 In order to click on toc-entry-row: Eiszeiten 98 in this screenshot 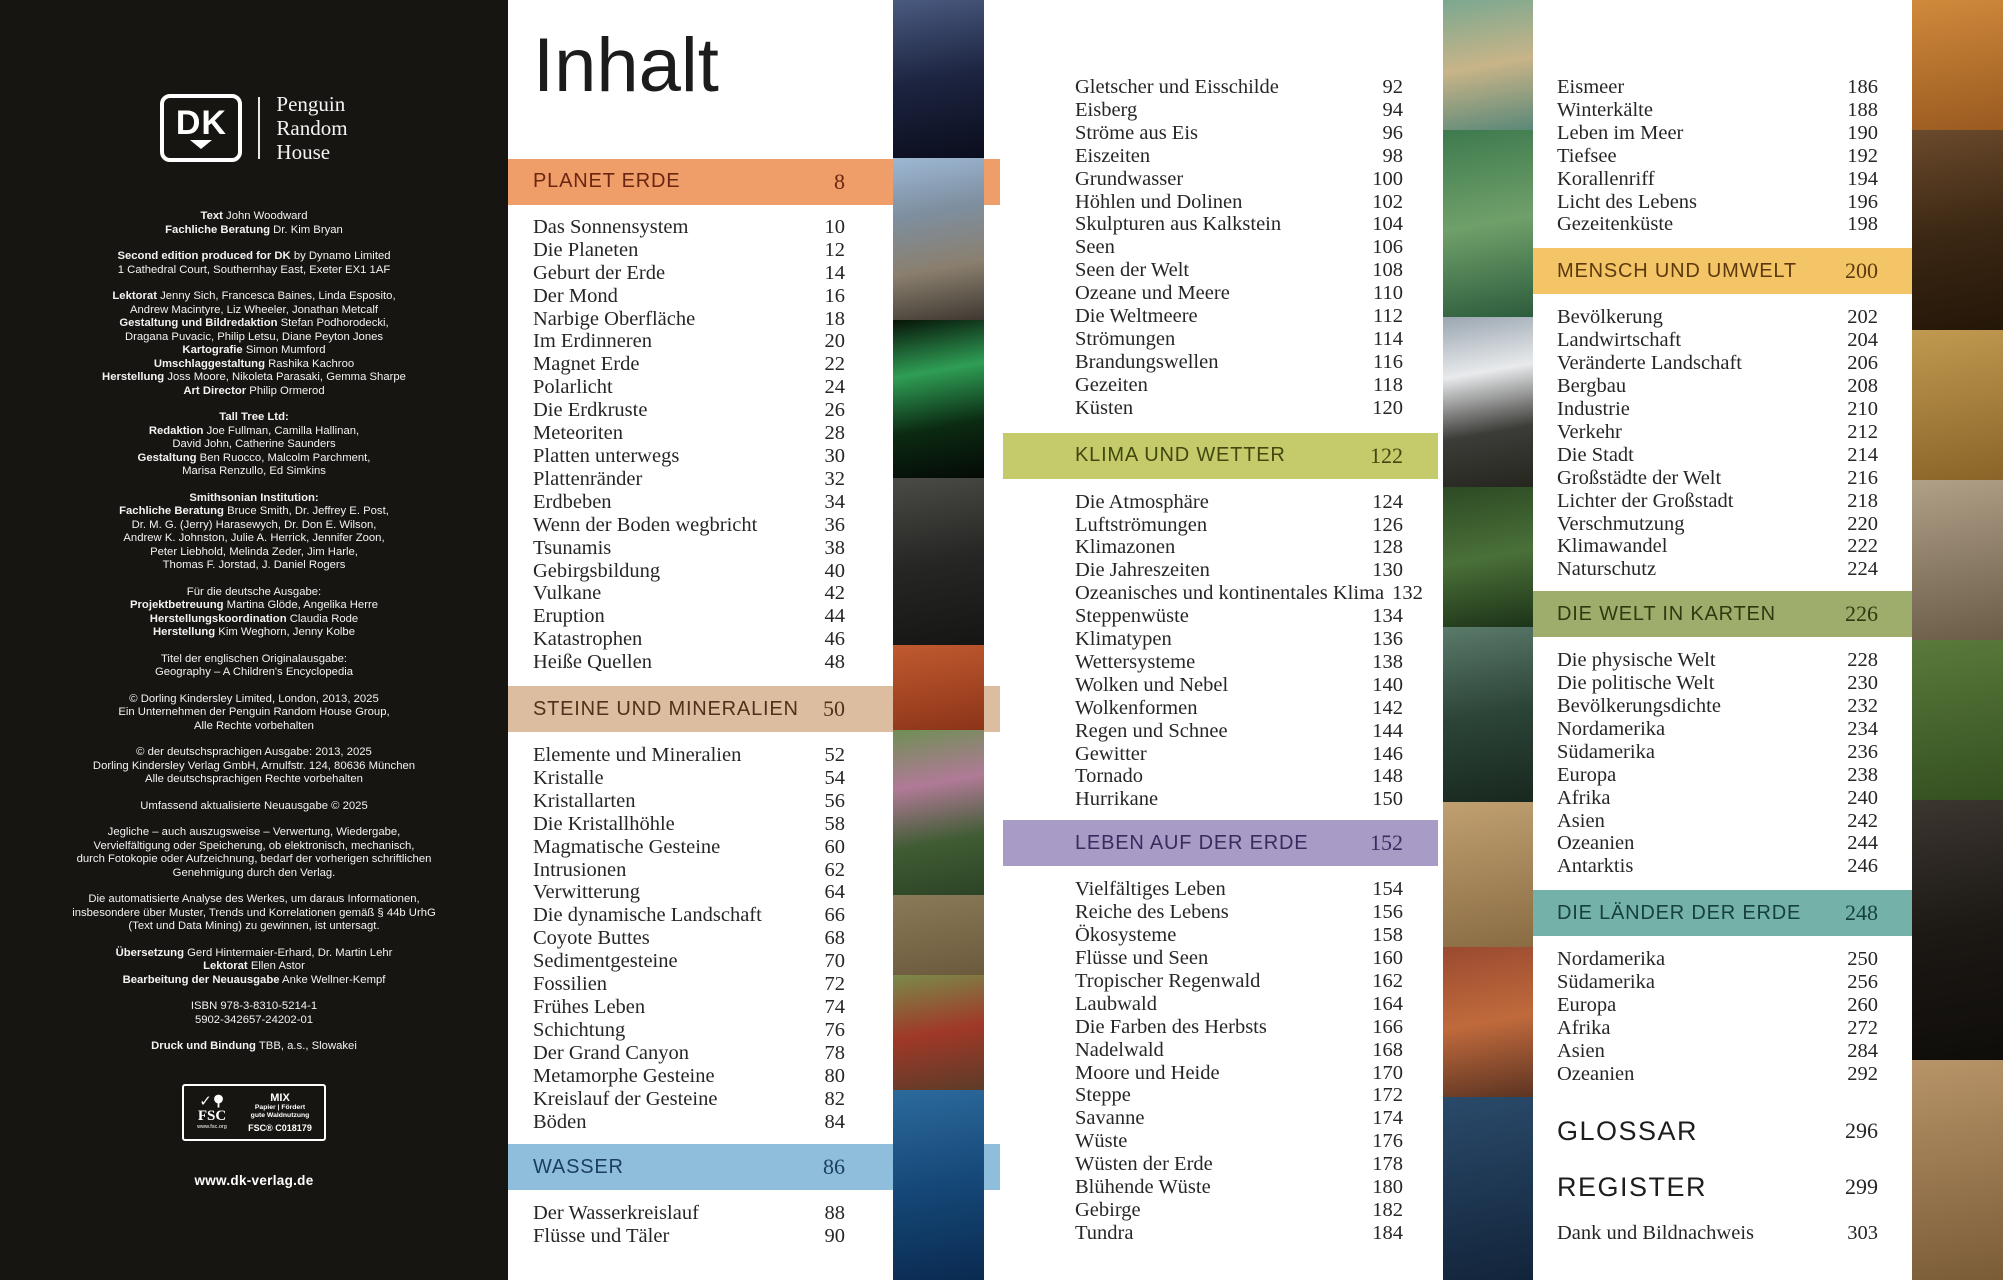, I will do `click(1239, 156)`.